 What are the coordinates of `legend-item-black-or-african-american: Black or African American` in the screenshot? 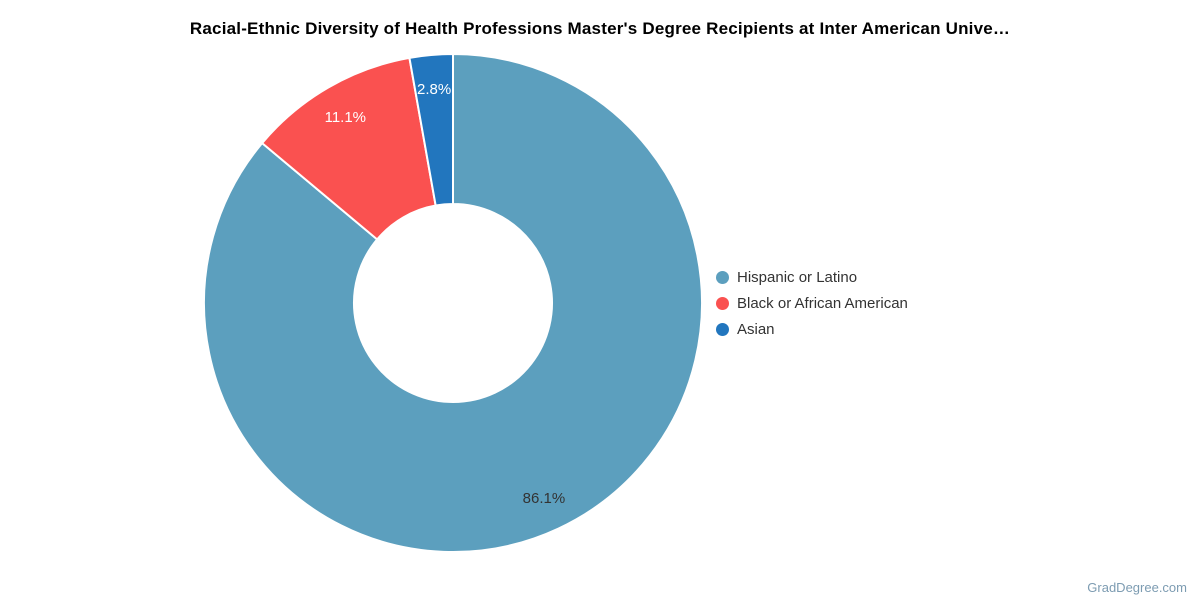 It's located at (812, 303).